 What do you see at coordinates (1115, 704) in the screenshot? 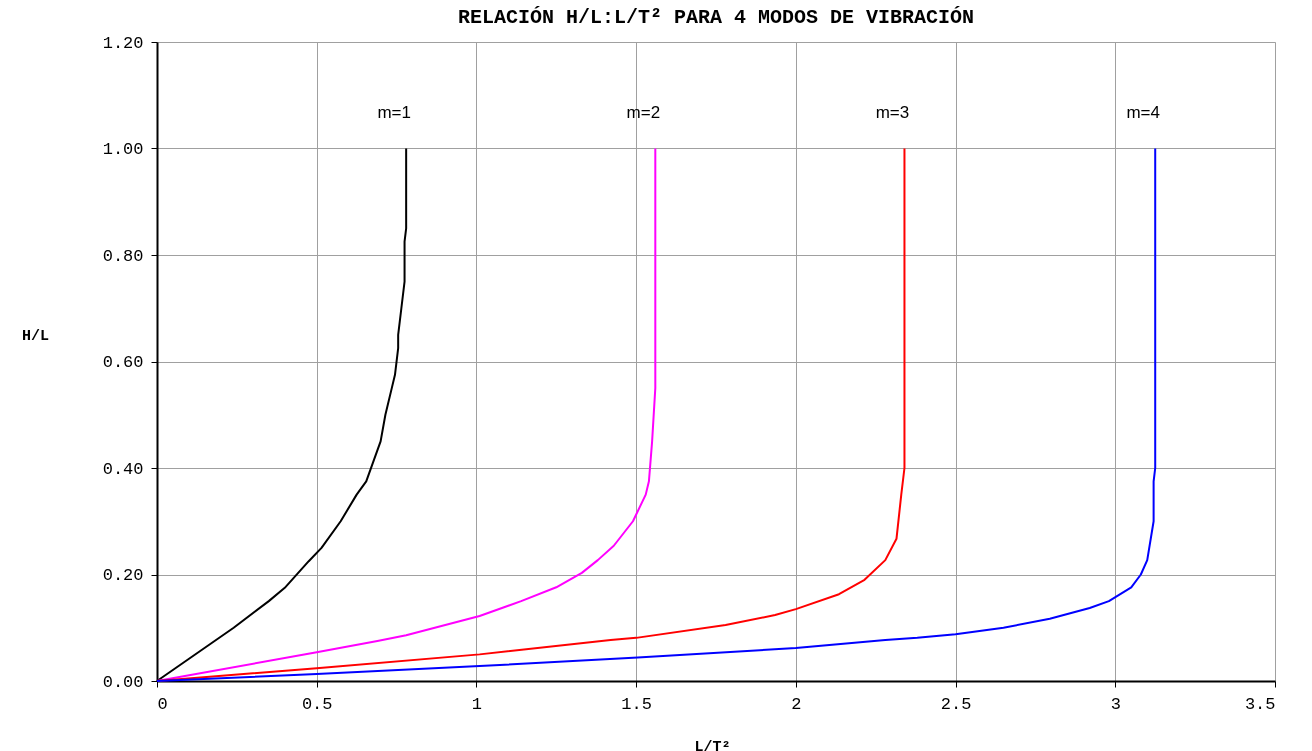
I see `x-tick-label: 3` at bounding box center [1115, 704].